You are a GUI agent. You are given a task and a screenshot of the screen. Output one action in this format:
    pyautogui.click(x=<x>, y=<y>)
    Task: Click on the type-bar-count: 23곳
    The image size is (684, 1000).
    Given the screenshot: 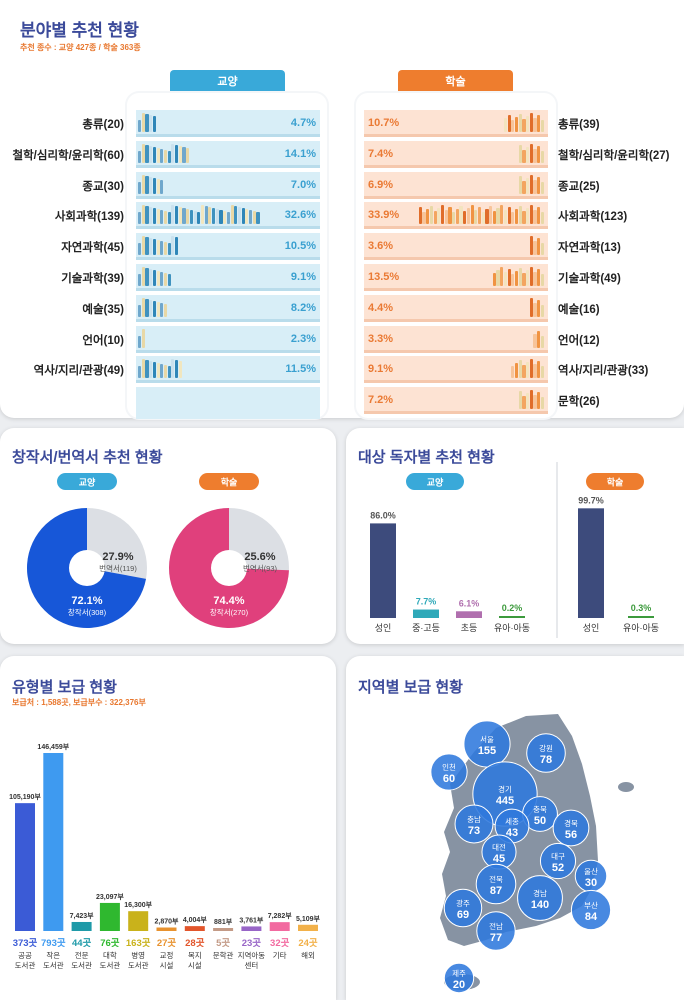 What is the action you would take?
    pyautogui.click(x=252, y=943)
    